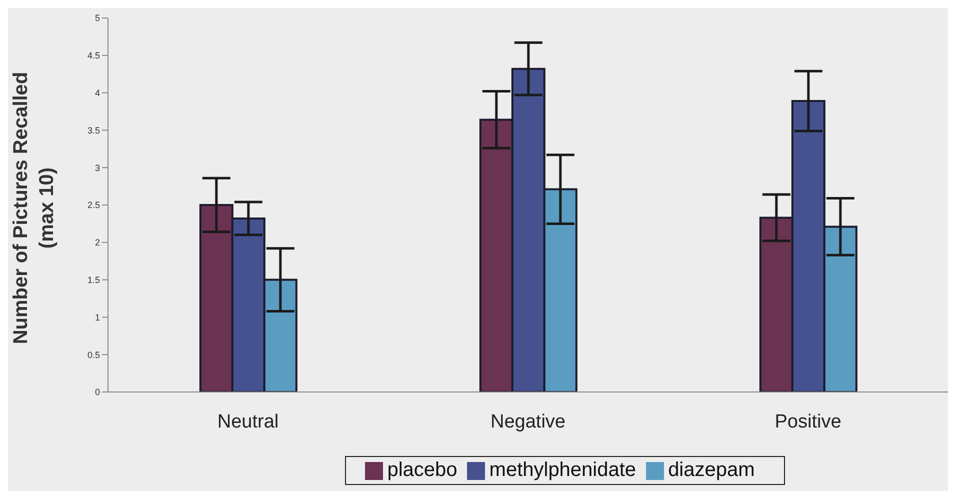 This screenshot has height=499, width=956. What do you see at coordinates (808, 421) in the screenshot?
I see `x-tick-label: Positive` at bounding box center [808, 421].